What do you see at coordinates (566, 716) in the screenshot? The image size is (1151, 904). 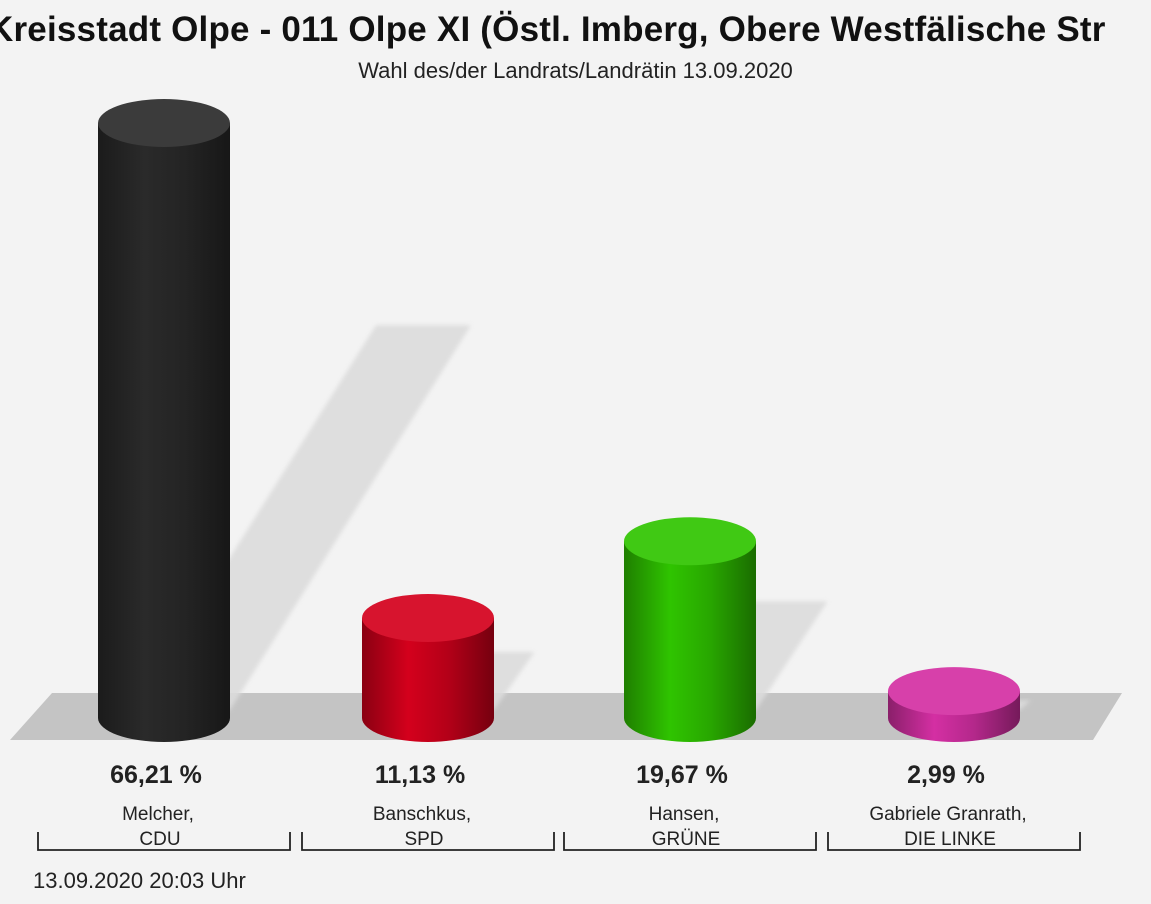 I see `chart-floor` at bounding box center [566, 716].